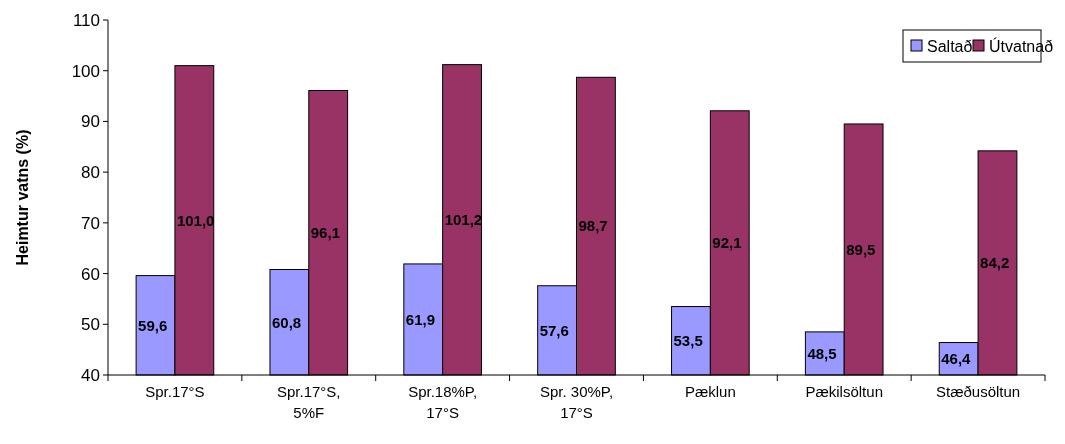  I want to click on y-tick-label: 110, so click(86, 20).